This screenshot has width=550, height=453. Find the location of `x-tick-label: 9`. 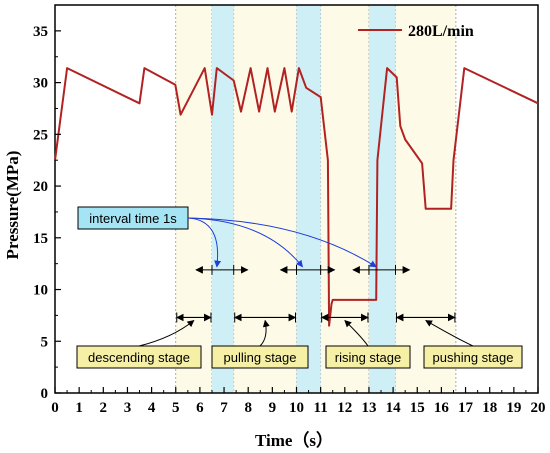

x-tick-label: 9 is located at coordinates (273, 408).